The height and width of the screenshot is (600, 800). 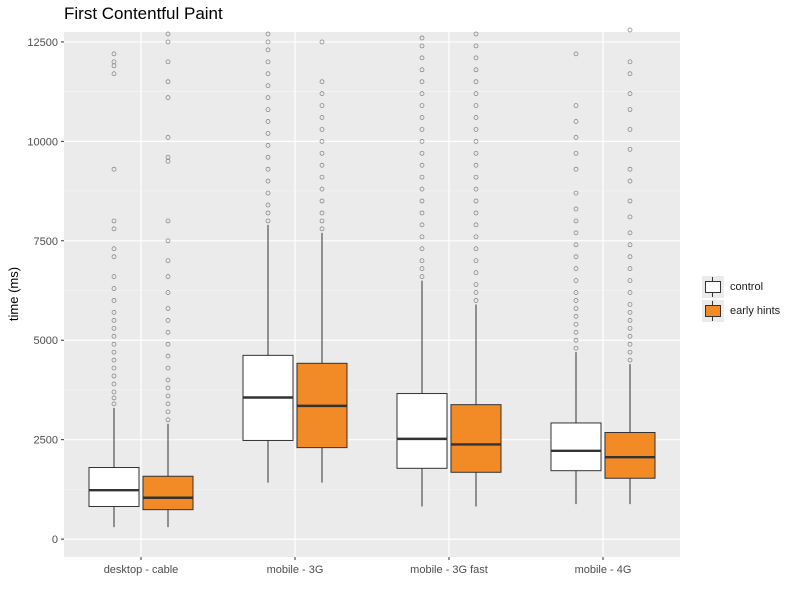 I want to click on y-tick-label: 0, so click(x=55, y=540).